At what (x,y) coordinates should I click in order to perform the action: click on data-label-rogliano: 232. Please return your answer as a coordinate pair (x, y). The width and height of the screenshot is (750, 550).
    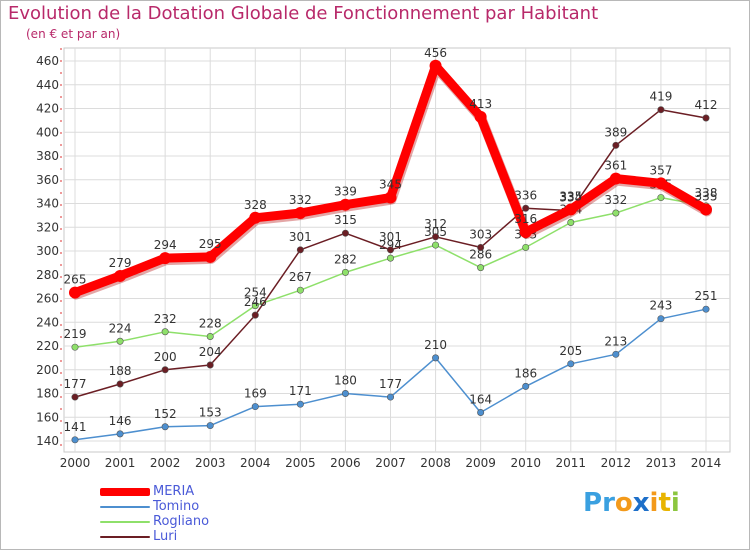
    Looking at the image, I should click on (165, 319).